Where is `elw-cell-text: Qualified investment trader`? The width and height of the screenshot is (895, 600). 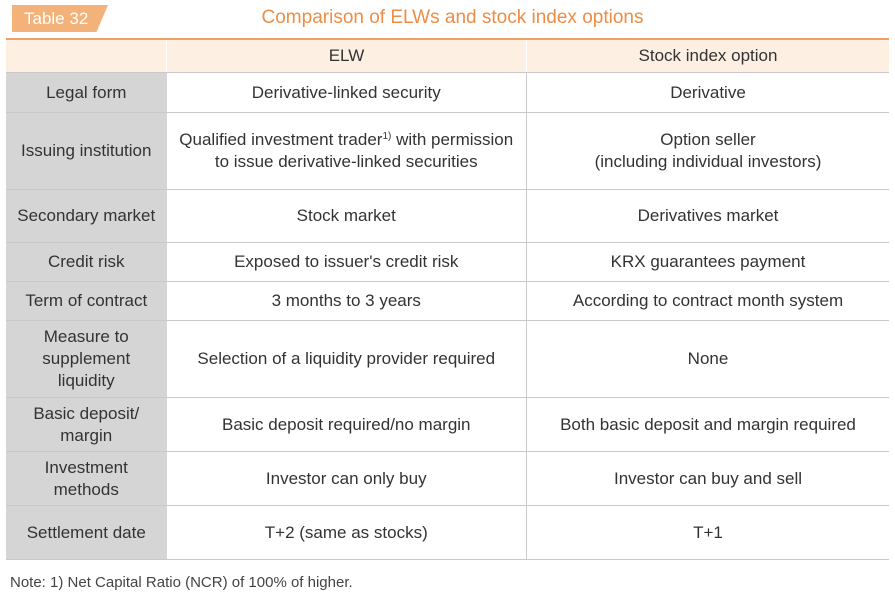 elw-cell-text: Qualified investment trader is located at coordinates (281, 139).